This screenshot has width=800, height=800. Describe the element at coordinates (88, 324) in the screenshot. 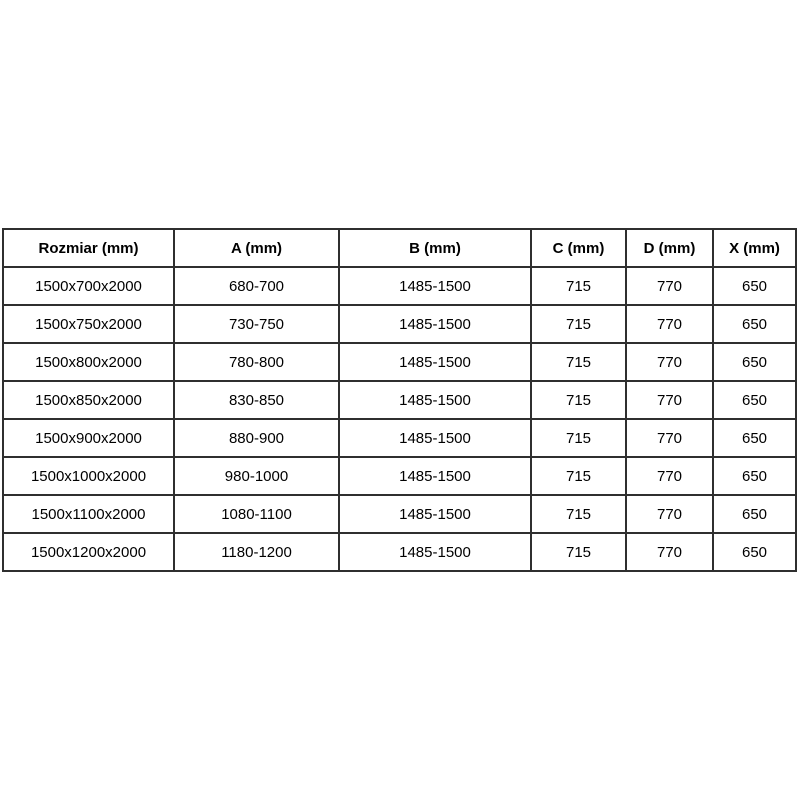

I see `table-cell: 1500x750x2000` at that location.